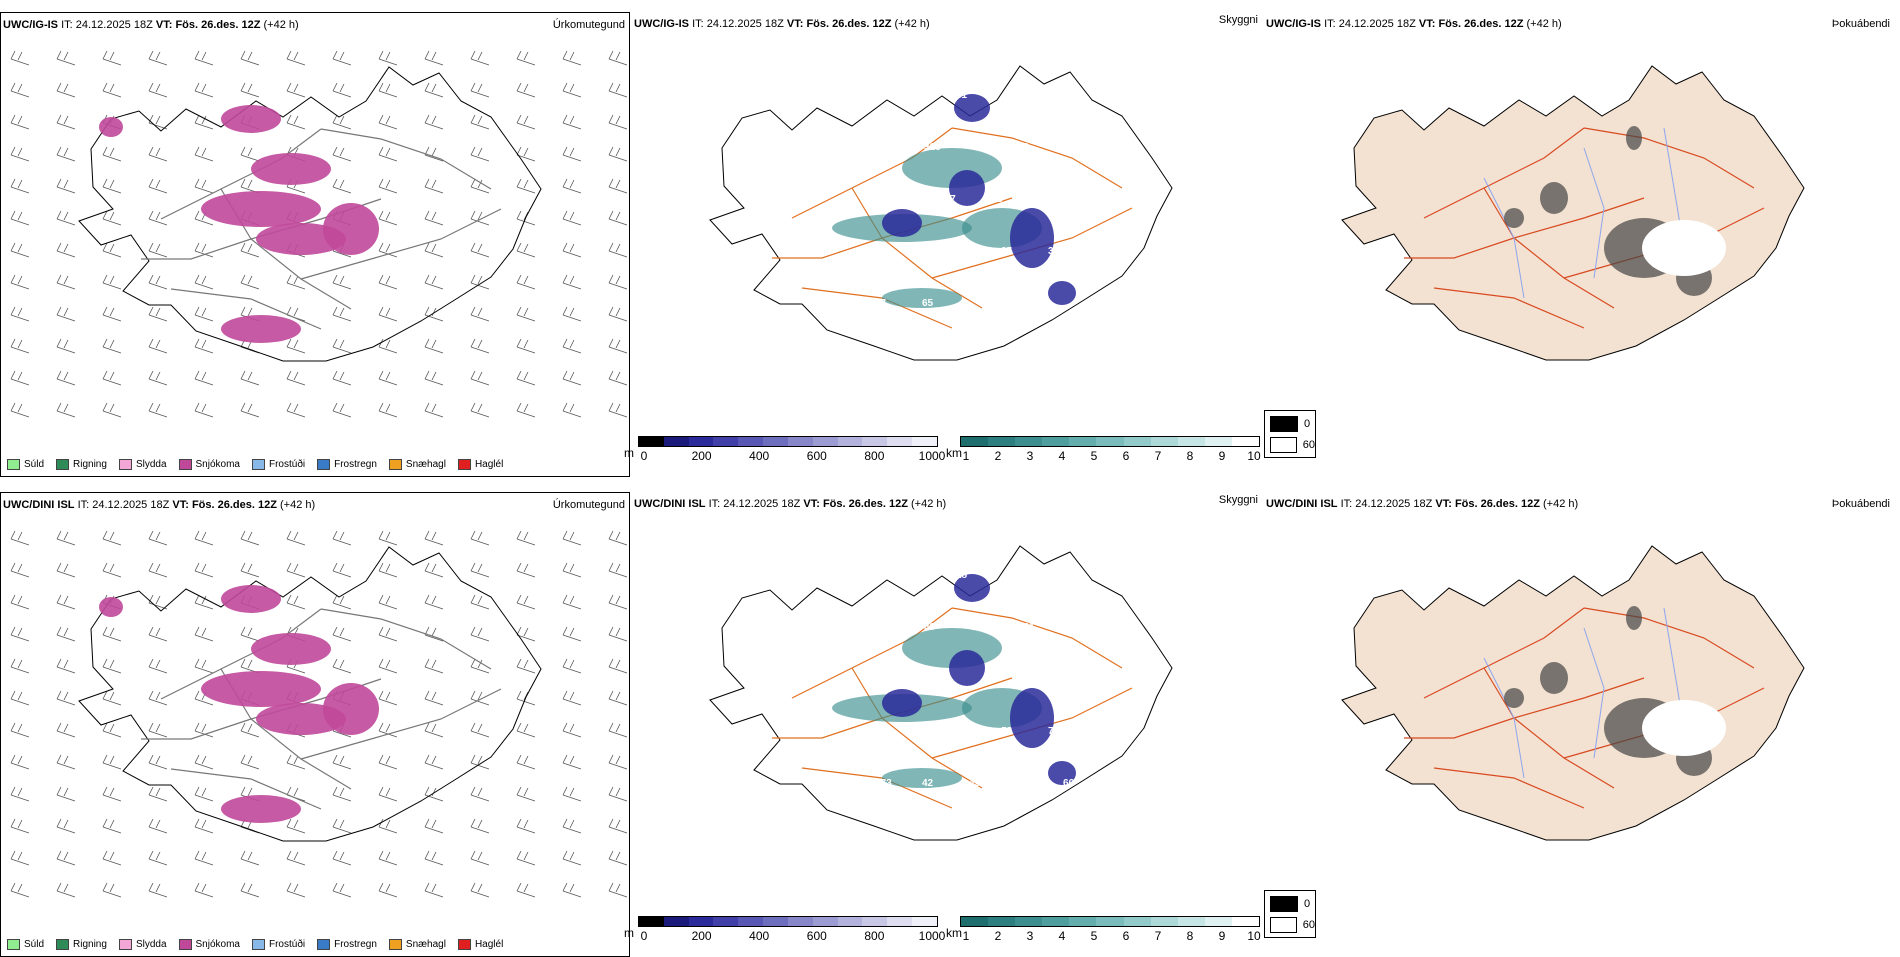 The width and height of the screenshot is (1900, 957). Describe the element at coordinates (1292, 445) in the screenshot. I see `fog-legend-row: 60` at that location.